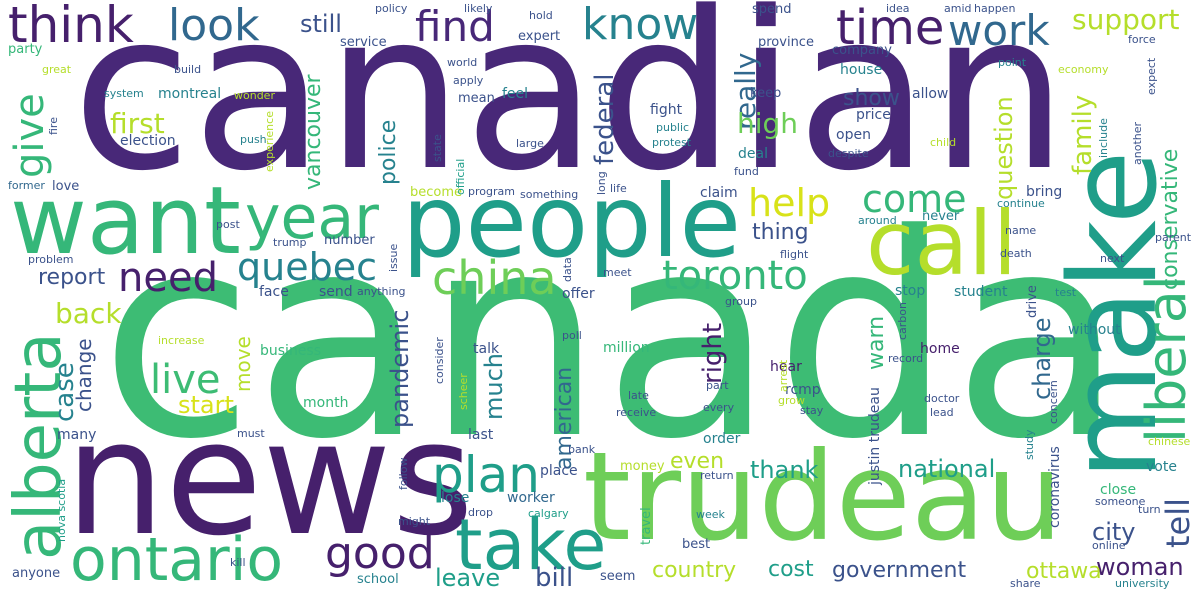  What do you see at coordinates (1032, 301) in the screenshot?
I see `cloud-word: drive` at bounding box center [1032, 301].